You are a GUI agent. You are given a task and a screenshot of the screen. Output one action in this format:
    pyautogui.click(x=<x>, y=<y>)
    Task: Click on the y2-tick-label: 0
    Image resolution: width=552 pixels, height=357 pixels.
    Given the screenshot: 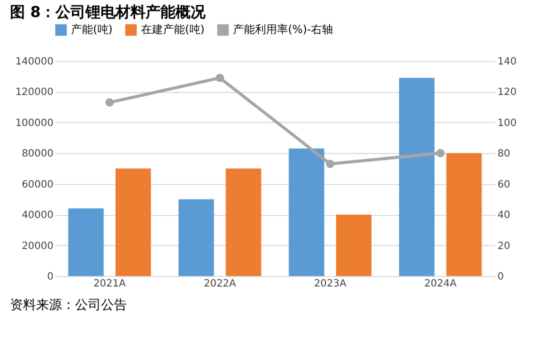 What is the action you would take?
    pyautogui.click(x=501, y=277)
    